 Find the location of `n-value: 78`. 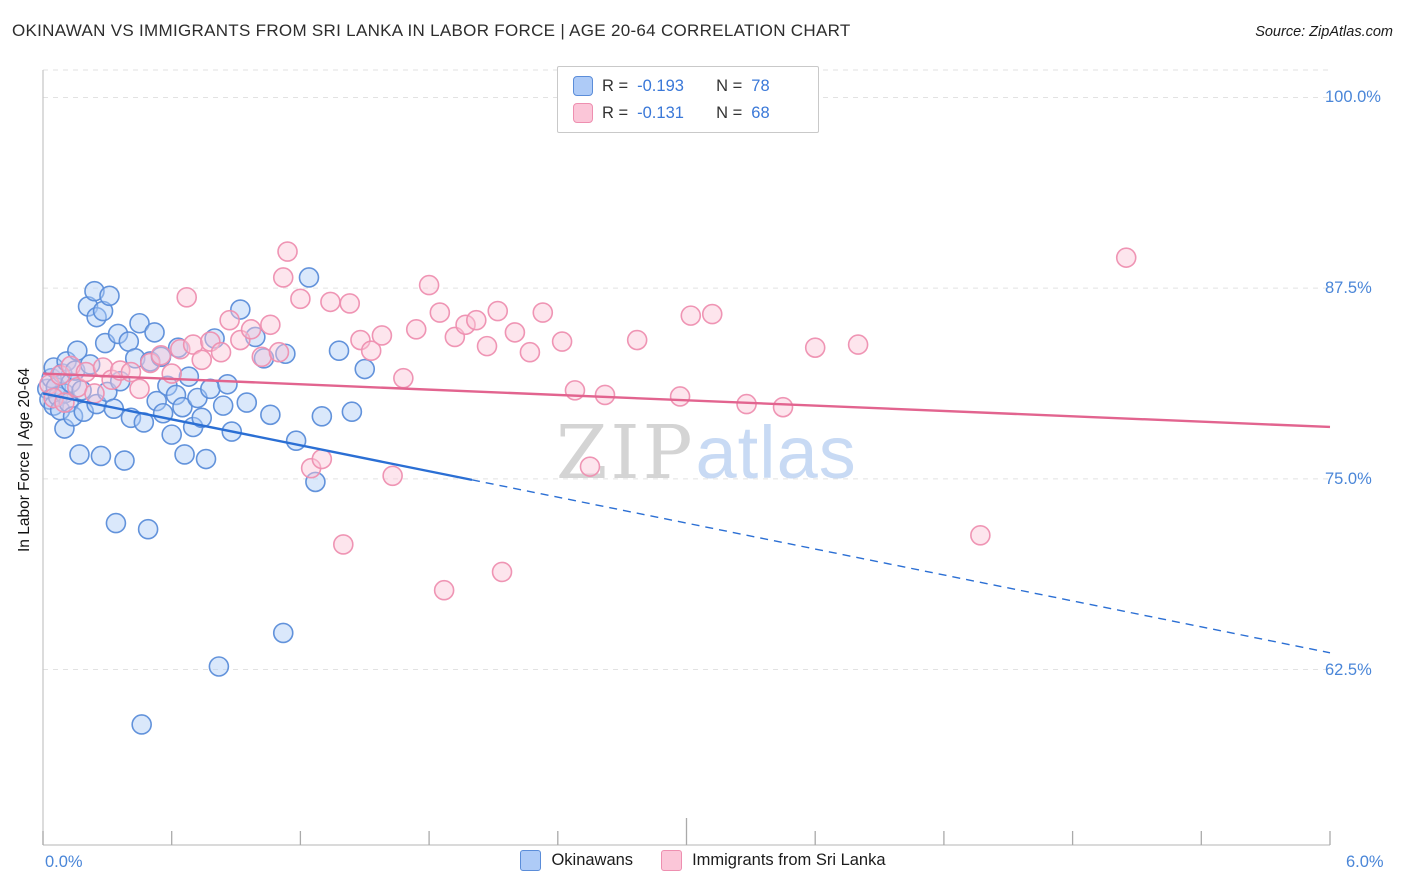

n-value: 78 is located at coordinates (760, 85).